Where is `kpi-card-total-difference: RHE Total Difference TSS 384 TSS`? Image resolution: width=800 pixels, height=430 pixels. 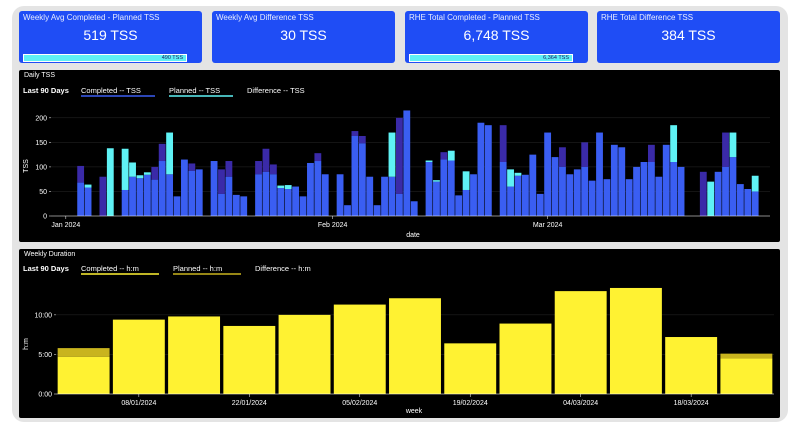 kpi-card-total-difference: RHE Total Difference TSS 384 TSS is located at coordinates (688, 37).